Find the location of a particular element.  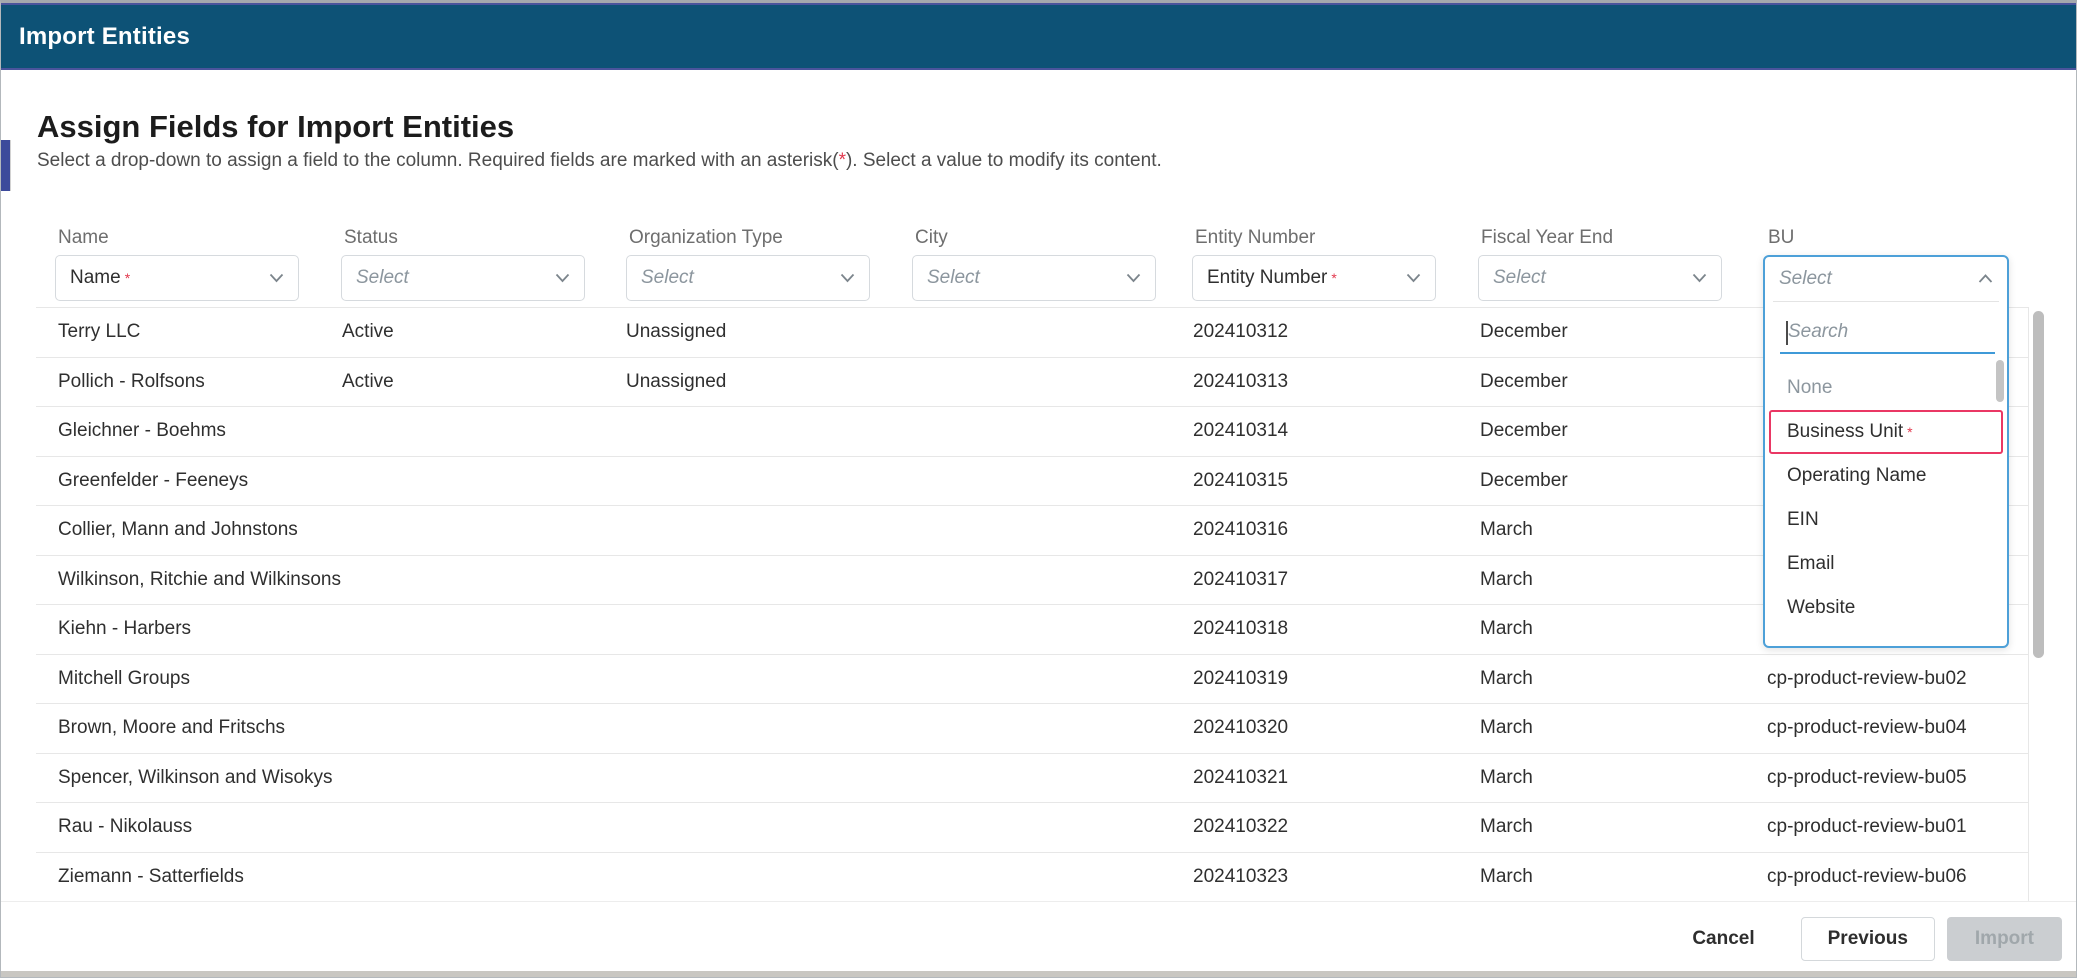

column-header-bu: BU is located at coordinates (1781, 237).